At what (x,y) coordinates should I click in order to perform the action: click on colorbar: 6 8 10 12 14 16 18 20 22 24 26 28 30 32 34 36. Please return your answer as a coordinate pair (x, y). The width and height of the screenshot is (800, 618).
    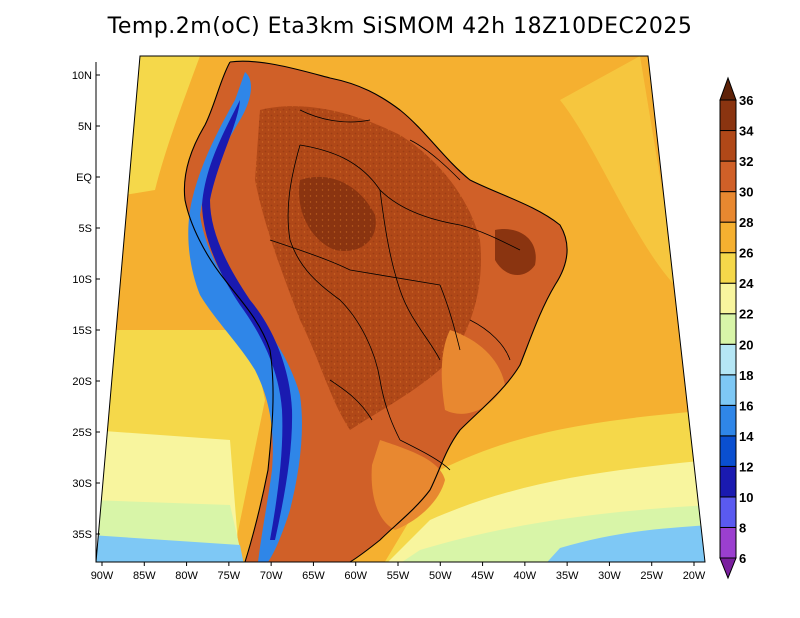
    Looking at the image, I should click on (736, 328).